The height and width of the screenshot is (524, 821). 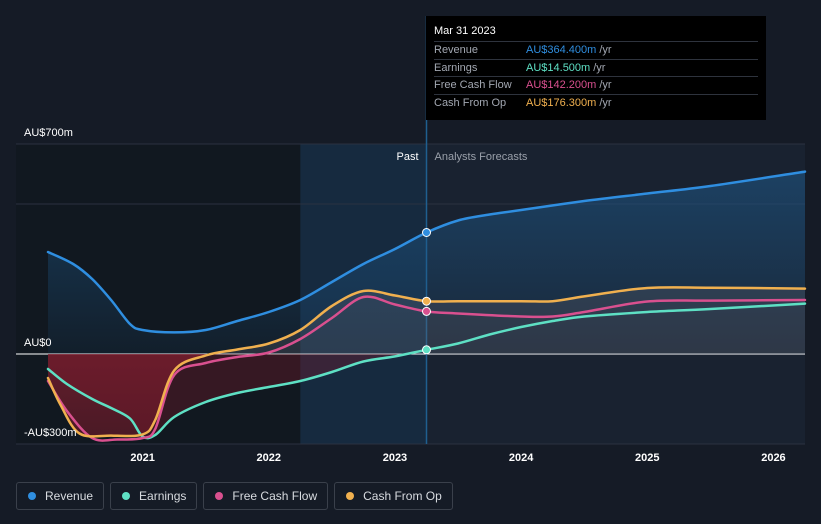 What do you see at coordinates (395, 458) in the screenshot?
I see `x-tick-label: 2023` at bounding box center [395, 458].